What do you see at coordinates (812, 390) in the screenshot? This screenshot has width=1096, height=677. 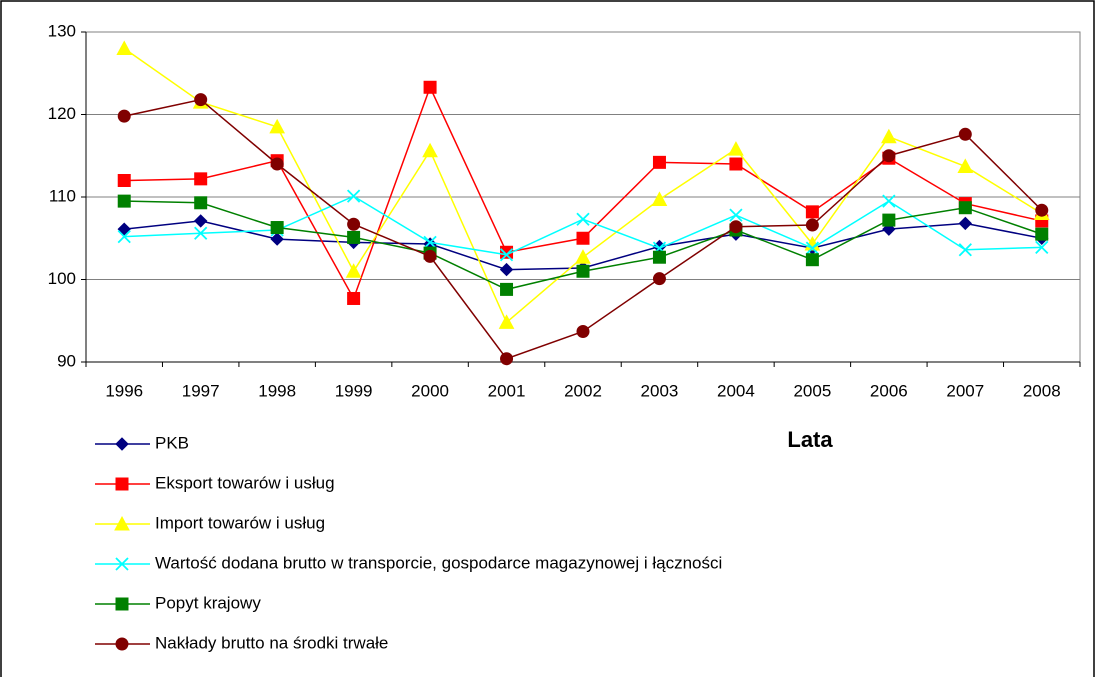 I see `x-tick-label: 2005` at bounding box center [812, 390].